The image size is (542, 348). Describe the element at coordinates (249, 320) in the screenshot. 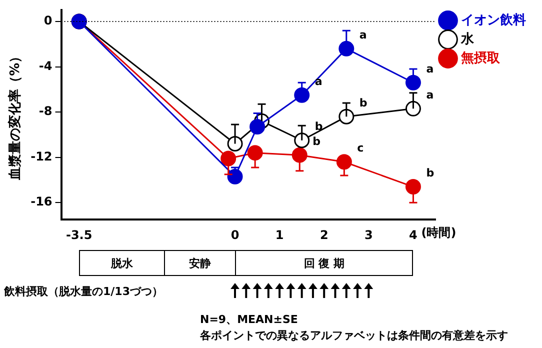

I see `text: N=9、MEAN±SE` at that location.